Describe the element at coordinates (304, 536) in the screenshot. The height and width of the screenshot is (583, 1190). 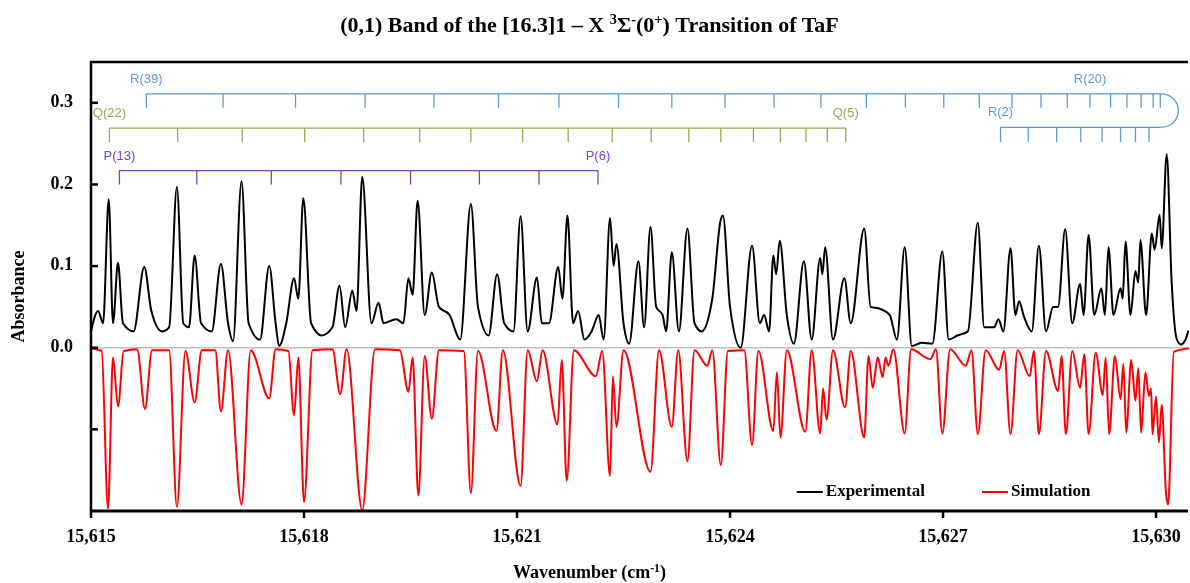
I see `x-tick-label: 15,618` at that location.